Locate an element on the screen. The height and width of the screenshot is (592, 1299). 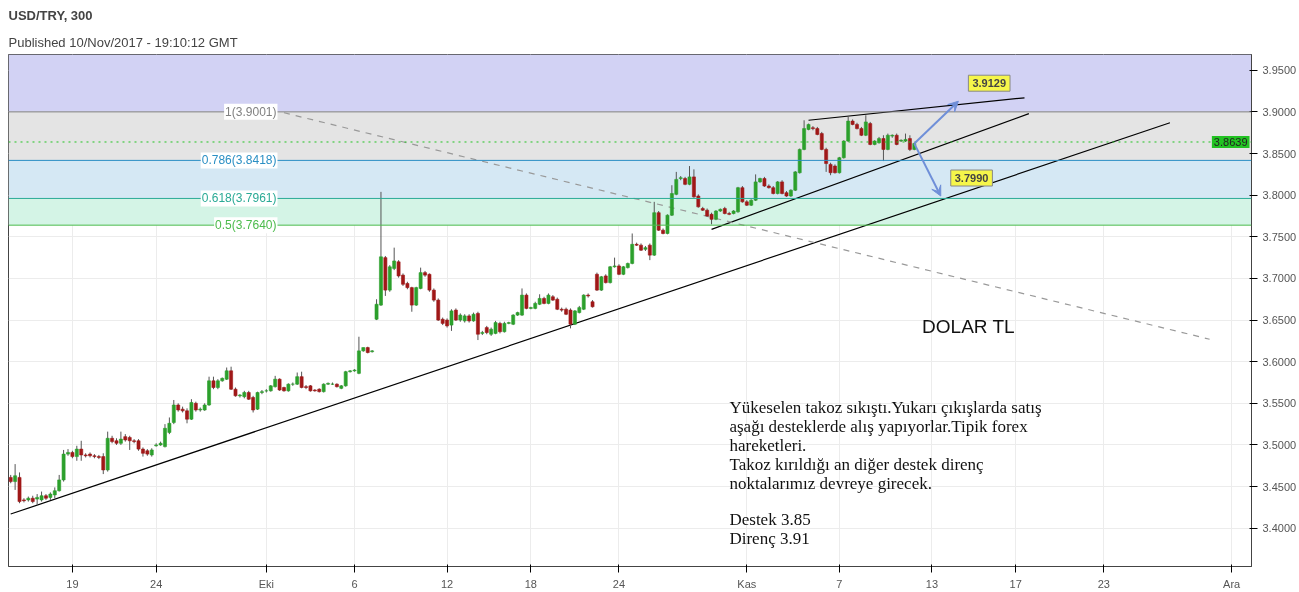
ref-line-label: 1(3.9001) is located at coordinates (251, 111).